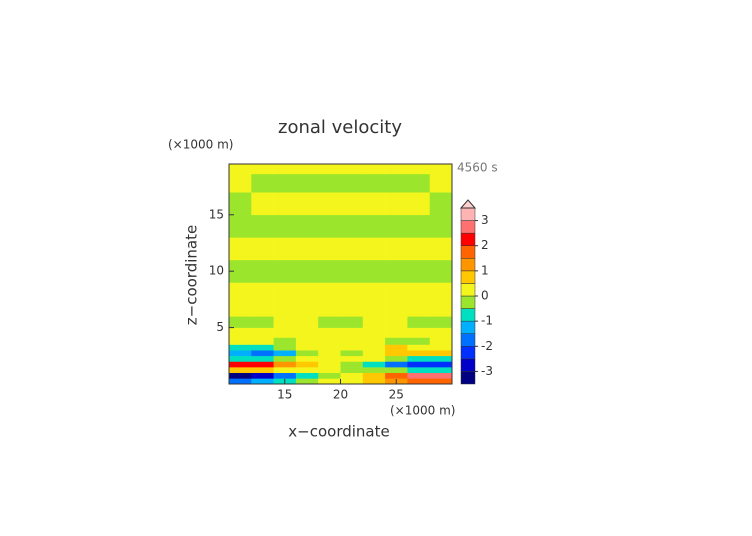 This screenshot has width=752, height=536. What do you see at coordinates (485, 296) in the screenshot?
I see `colorbar-tick-label: 0` at bounding box center [485, 296].